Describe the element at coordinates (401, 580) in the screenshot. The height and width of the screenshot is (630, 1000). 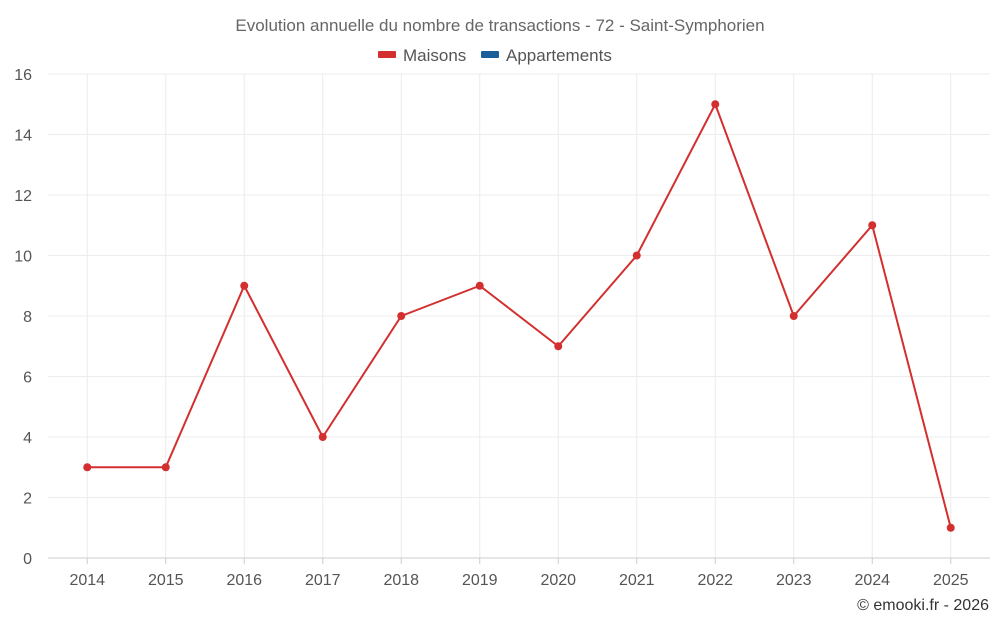
I see `x-tick-label: 2018` at that location.